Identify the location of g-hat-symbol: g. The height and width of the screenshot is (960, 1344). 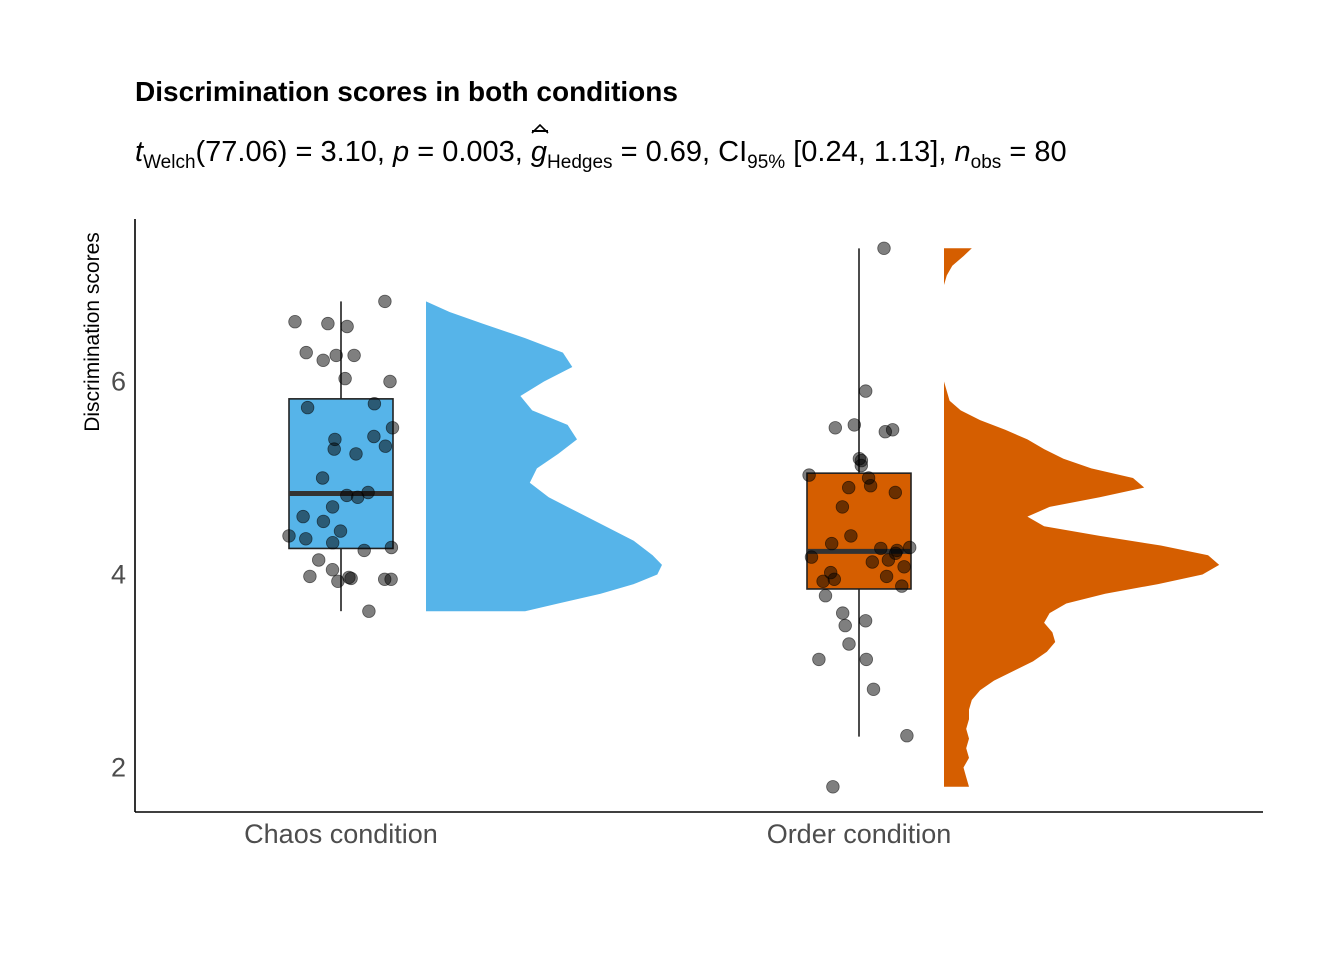
(539, 146).